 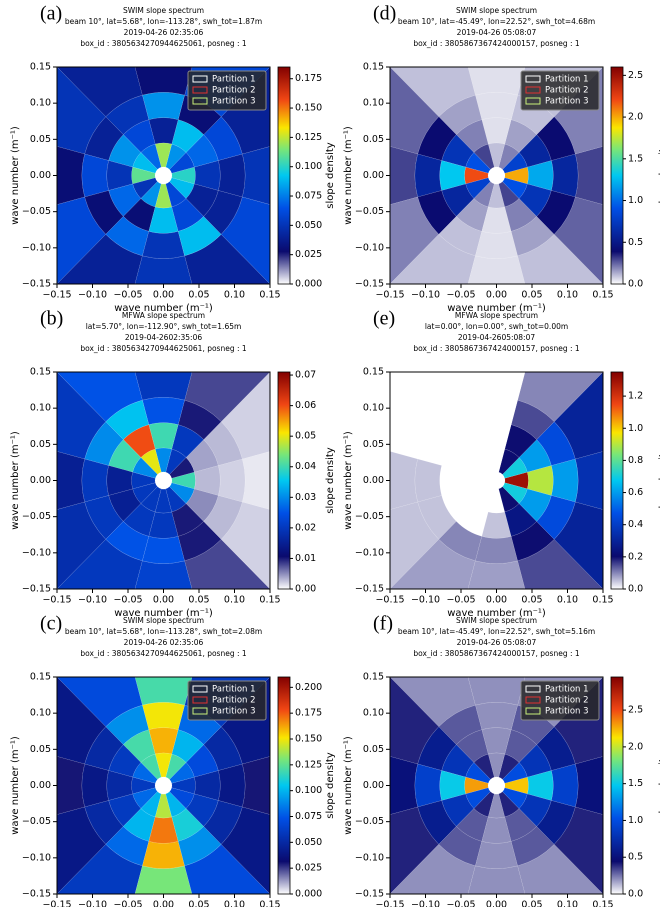 I want to click on panel-title: 2019-04-26 05:08:07, so click(x=497, y=32).